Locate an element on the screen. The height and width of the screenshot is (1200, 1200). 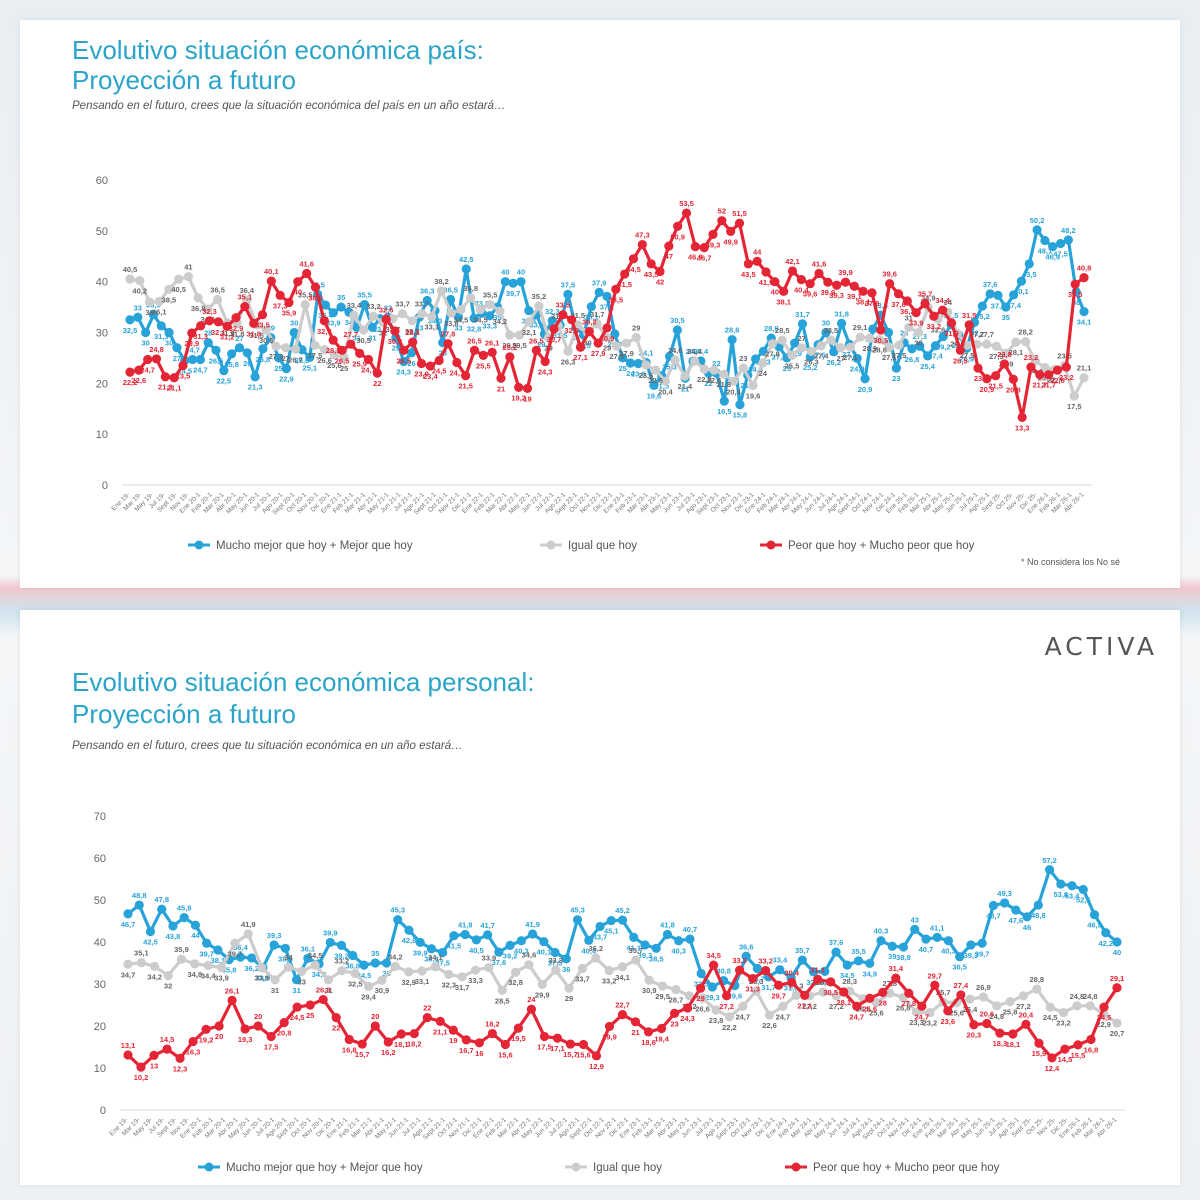
data-label: 30,5 is located at coordinates (266, 340).